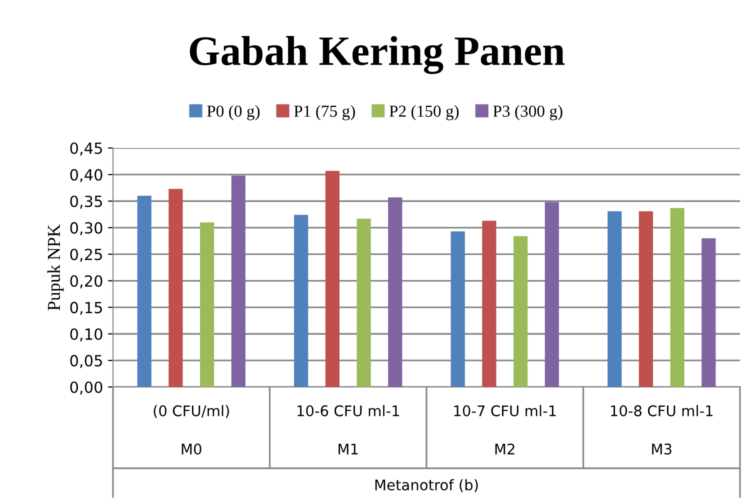 The image size is (753, 501). What do you see at coordinates (527, 112) in the screenshot?
I see `legend-label: P3 (300 g)` at bounding box center [527, 112].